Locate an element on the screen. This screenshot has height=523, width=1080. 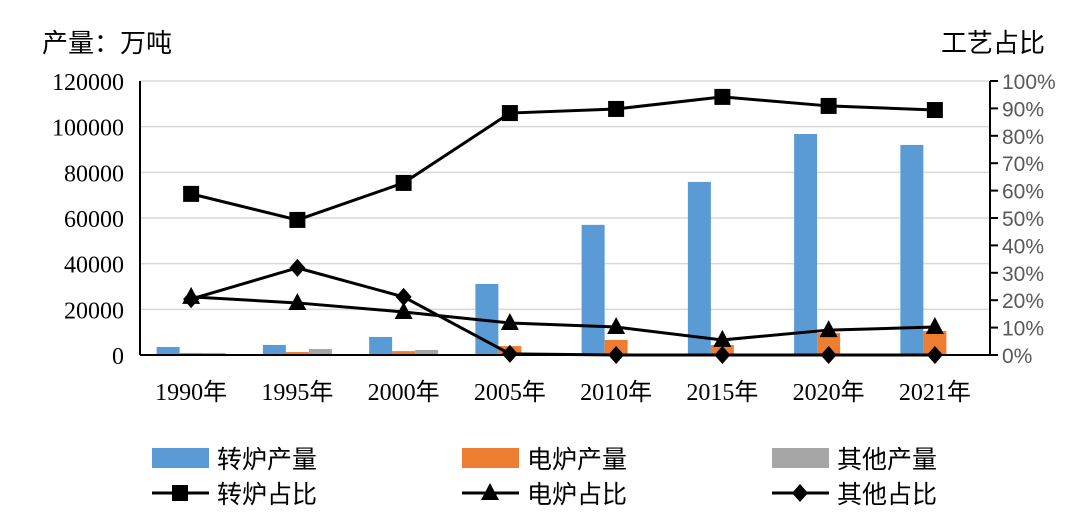
y2-tick-label: 60% is located at coordinates (1023, 192).